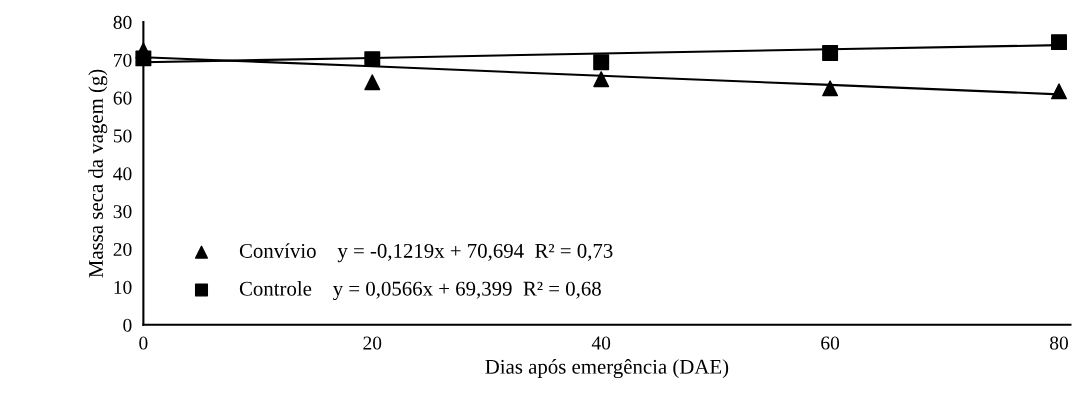 The image size is (1078, 401). I want to click on y-tick-label: 70, so click(123, 60).